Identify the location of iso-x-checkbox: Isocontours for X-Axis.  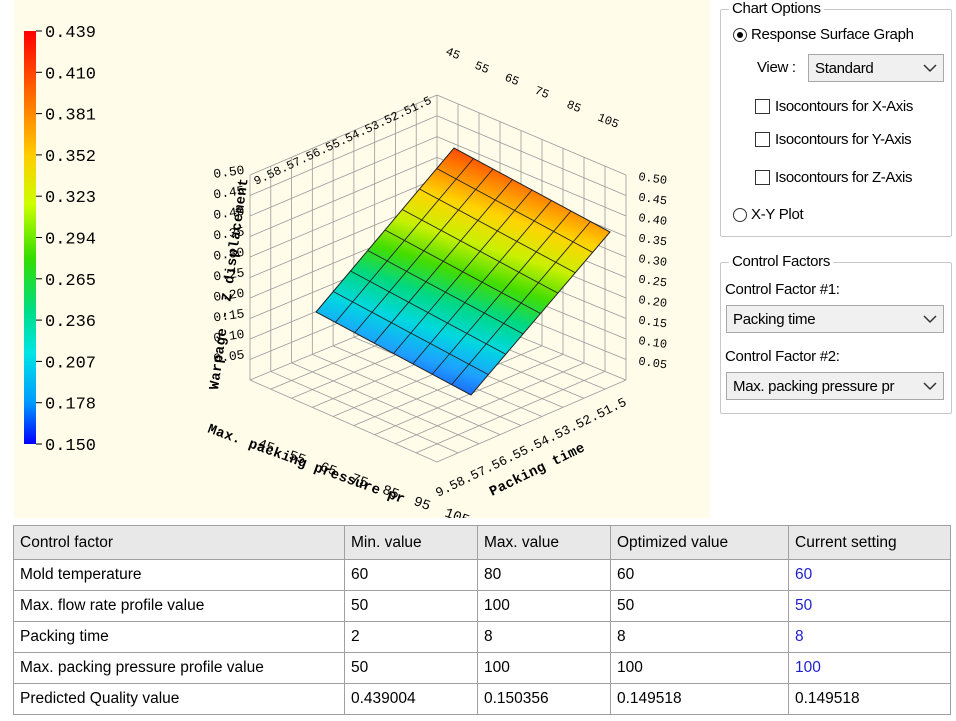
(834, 106).